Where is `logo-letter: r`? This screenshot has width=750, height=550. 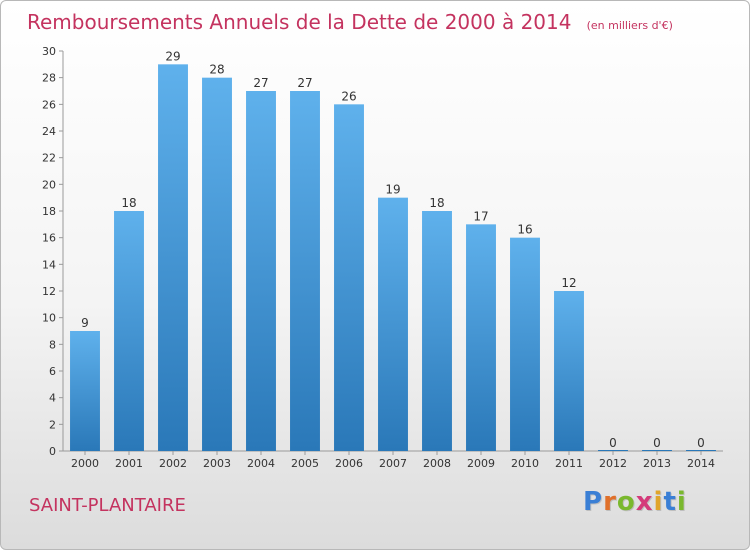 logo-letter: r is located at coordinates (610, 502).